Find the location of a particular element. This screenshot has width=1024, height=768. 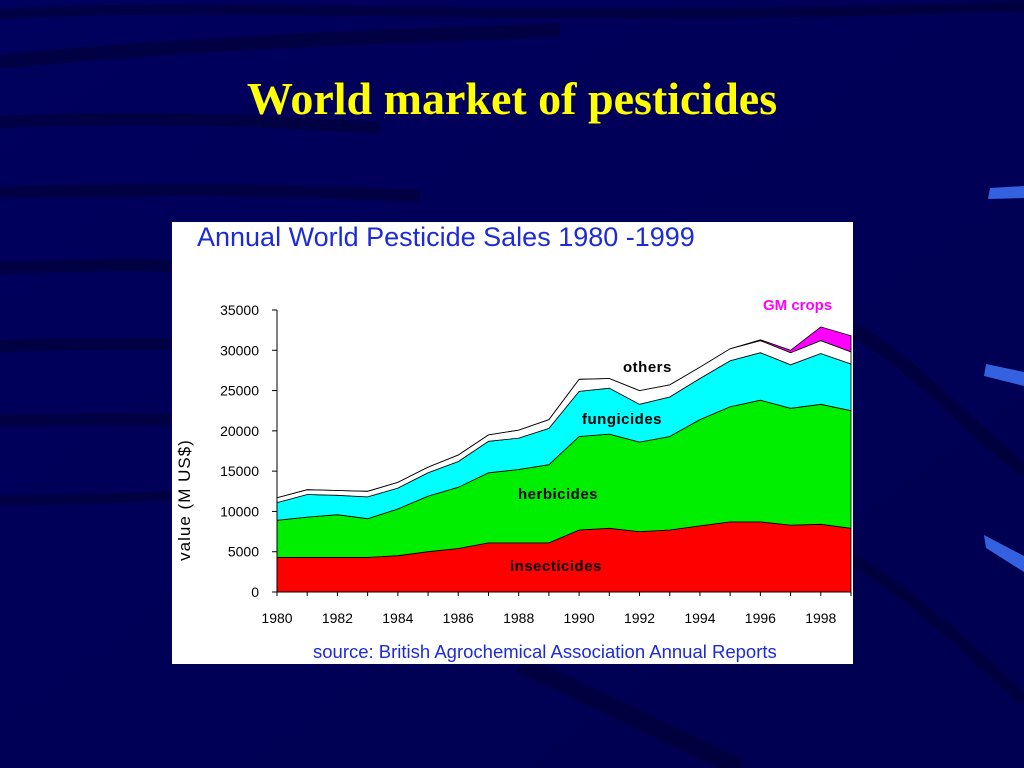

y-tick-label: 10000 is located at coordinates (239, 511).